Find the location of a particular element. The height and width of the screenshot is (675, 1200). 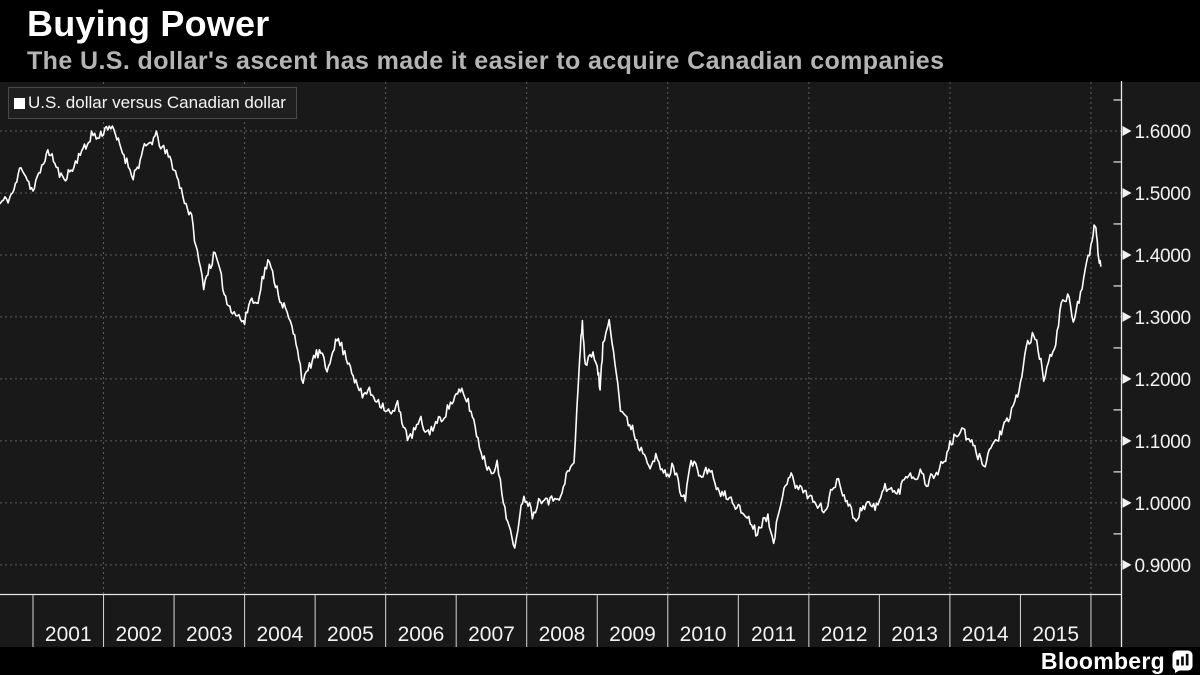

legend: U.S. dollar versus Canadian dollar is located at coordinates (152, 103).